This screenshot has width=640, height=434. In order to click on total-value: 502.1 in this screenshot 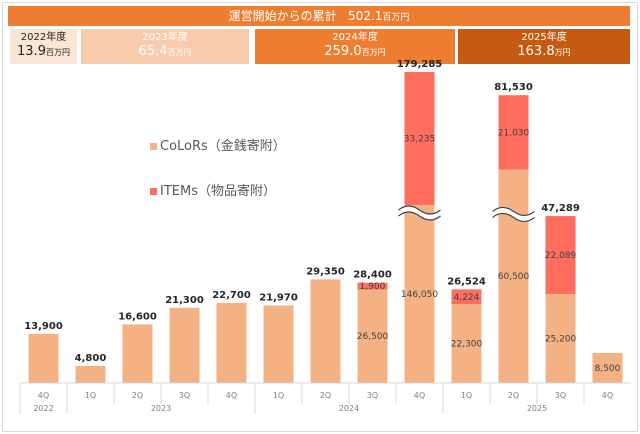, I will do `click(365, 16)`.